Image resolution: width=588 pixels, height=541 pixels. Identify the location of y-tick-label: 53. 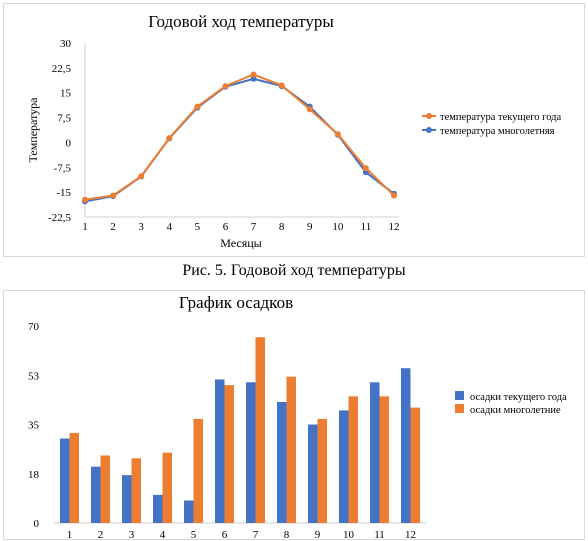
(34, 376).